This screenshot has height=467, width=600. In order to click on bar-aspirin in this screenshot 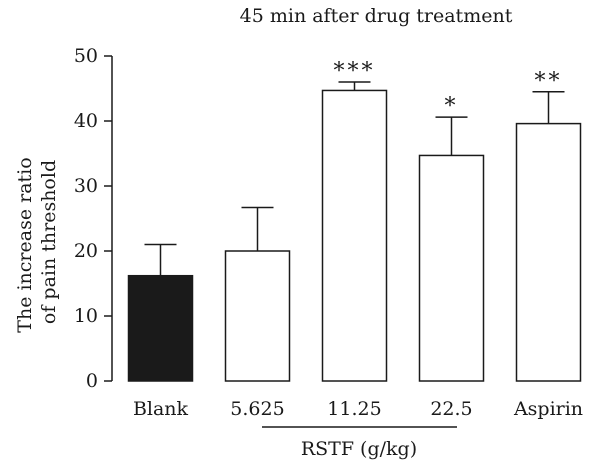, I will do `click(548, 252)`.